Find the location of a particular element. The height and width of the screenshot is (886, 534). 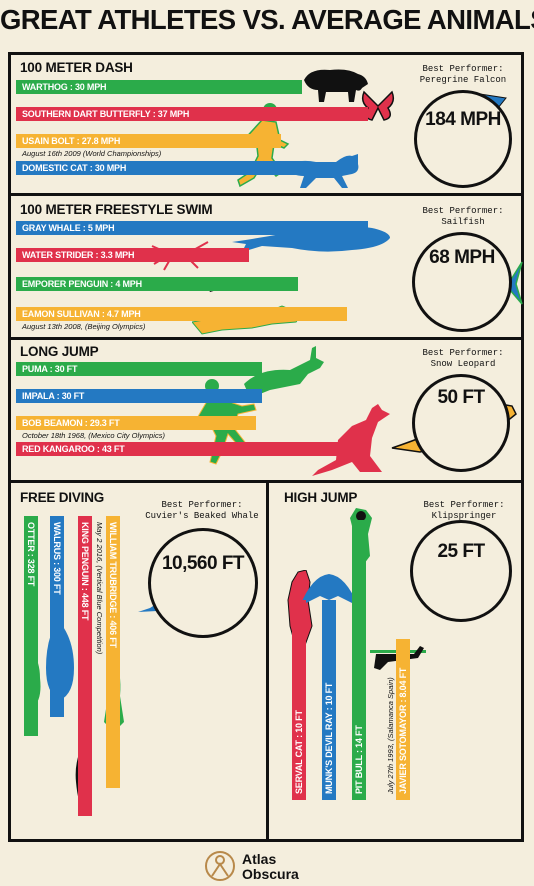

data-bar-label: WALRUS : 300 FT is located at coordinates (57, 558).